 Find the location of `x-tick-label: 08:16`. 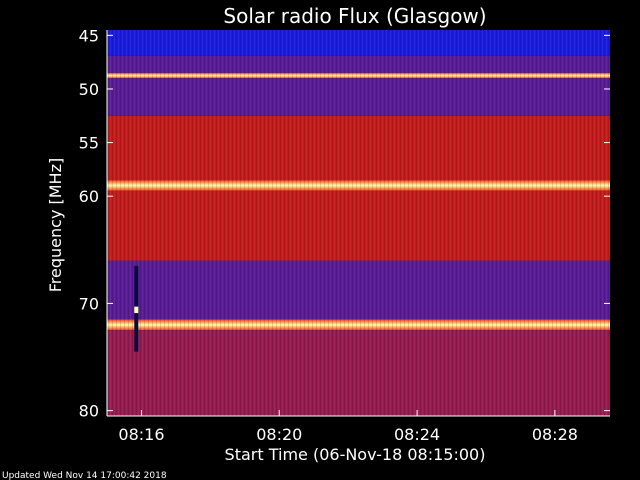

x-tick-label: 08:16 is located at coordinates (141, 434).